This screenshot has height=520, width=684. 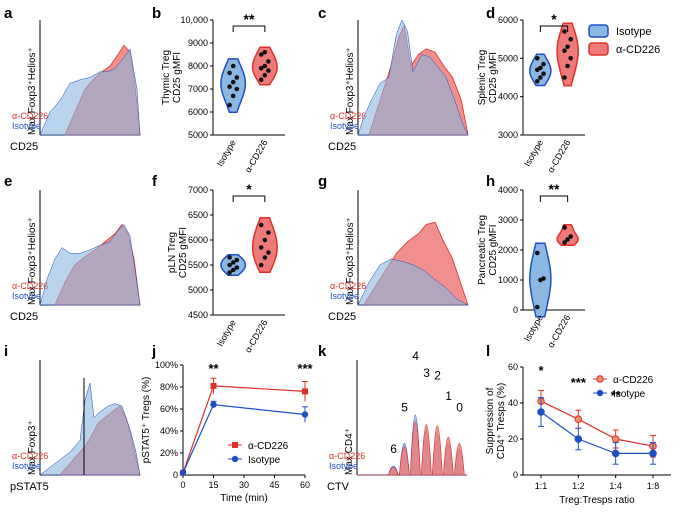 What do you see at coordinates (459, 408) in the screenshot?
I see `peak-label: 0` at bounding box center [459, 408].